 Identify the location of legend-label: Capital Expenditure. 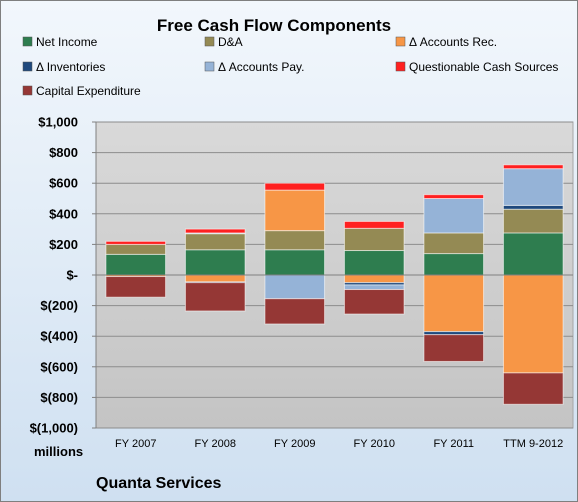
(88, 91).